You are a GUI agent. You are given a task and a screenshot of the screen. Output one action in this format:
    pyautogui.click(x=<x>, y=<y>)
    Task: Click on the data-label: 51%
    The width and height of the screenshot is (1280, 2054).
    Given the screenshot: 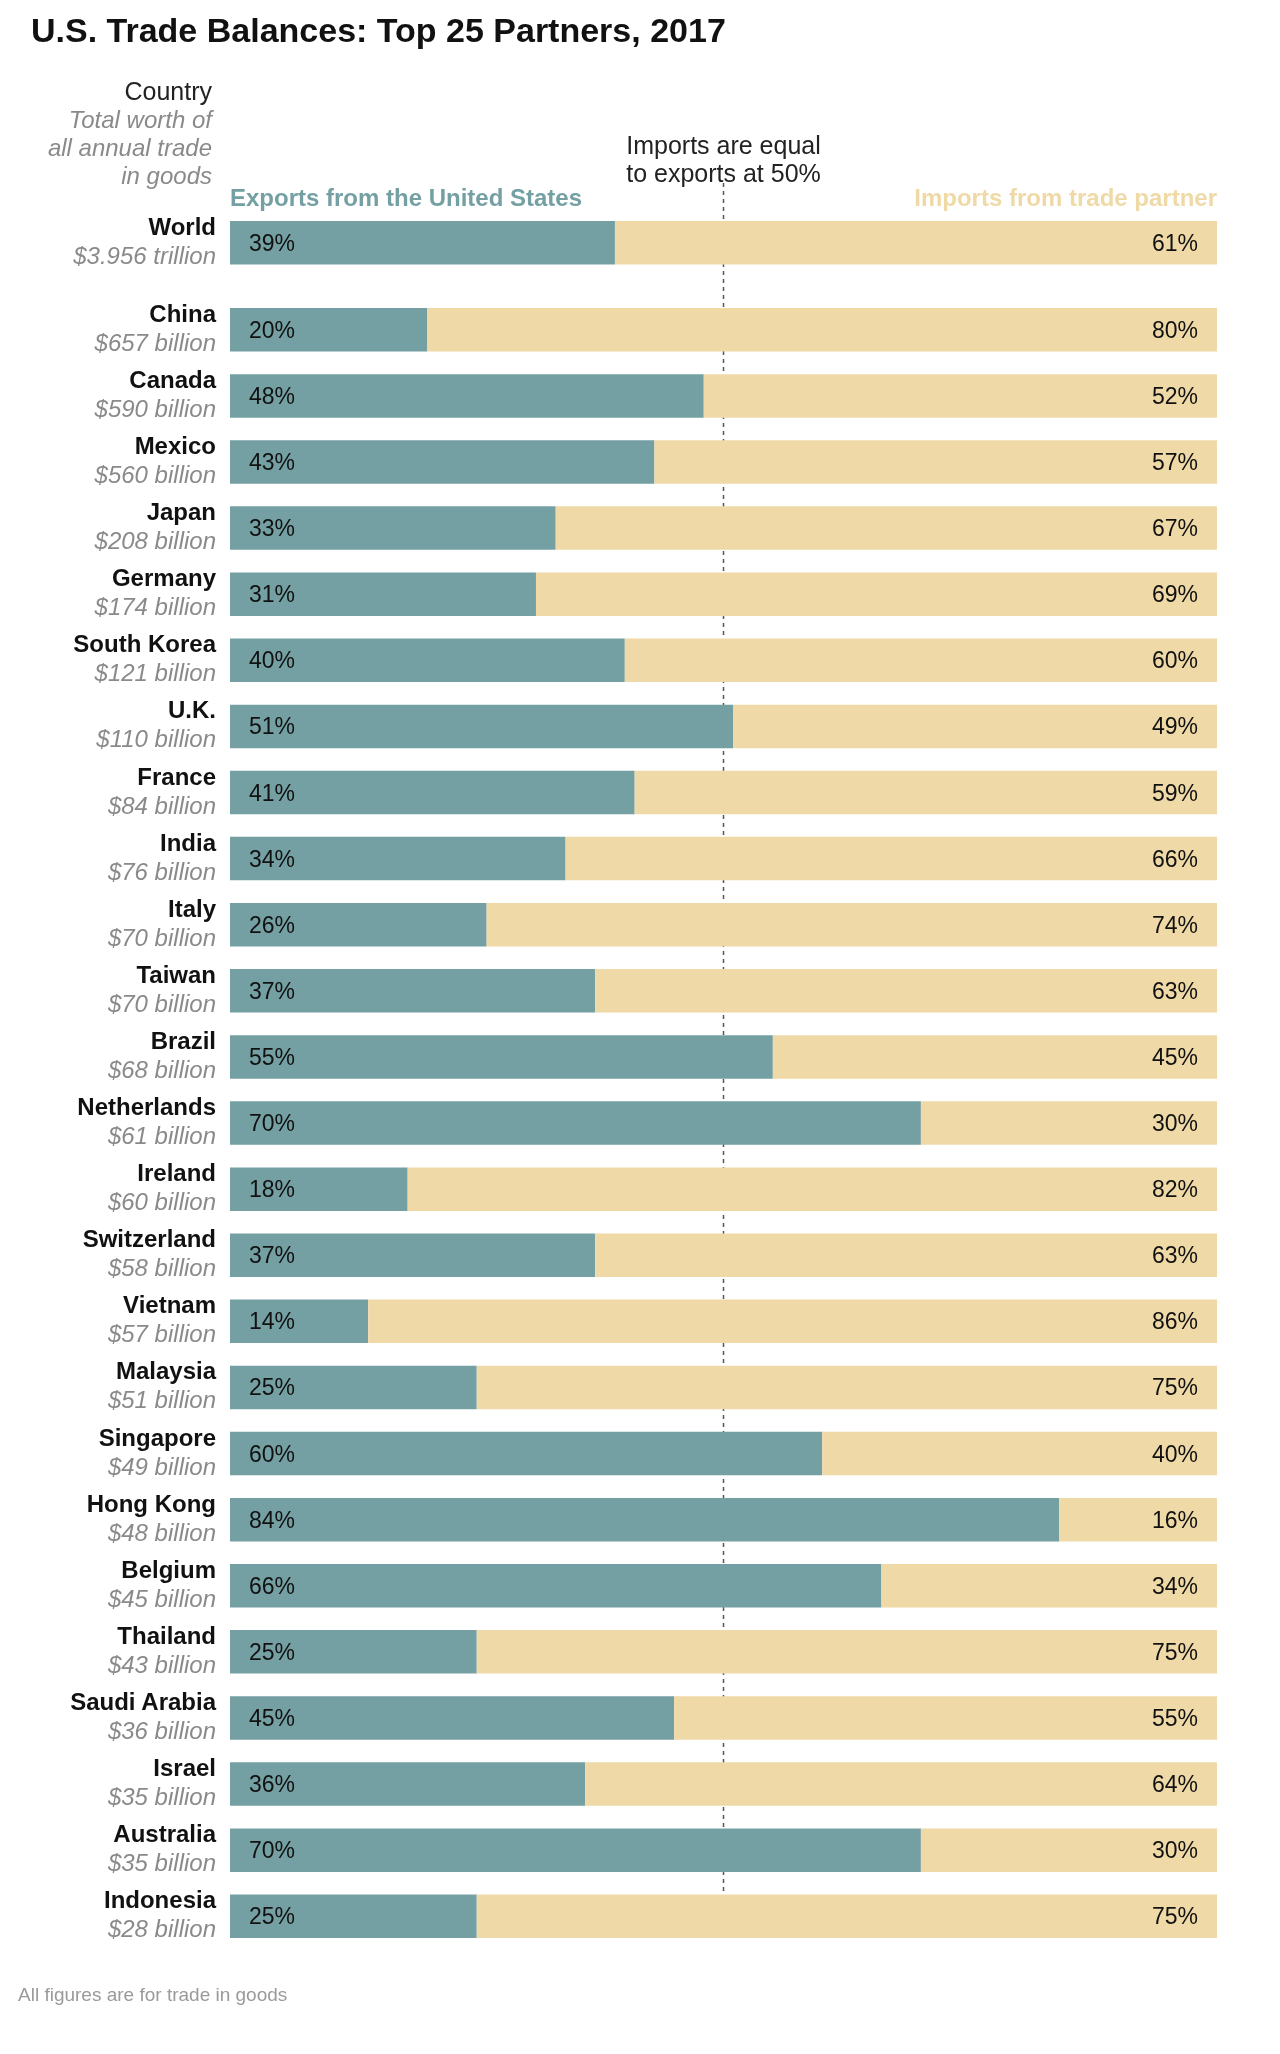 What is the action you would take?
    pyautogui.click(x=272, y=726)
    